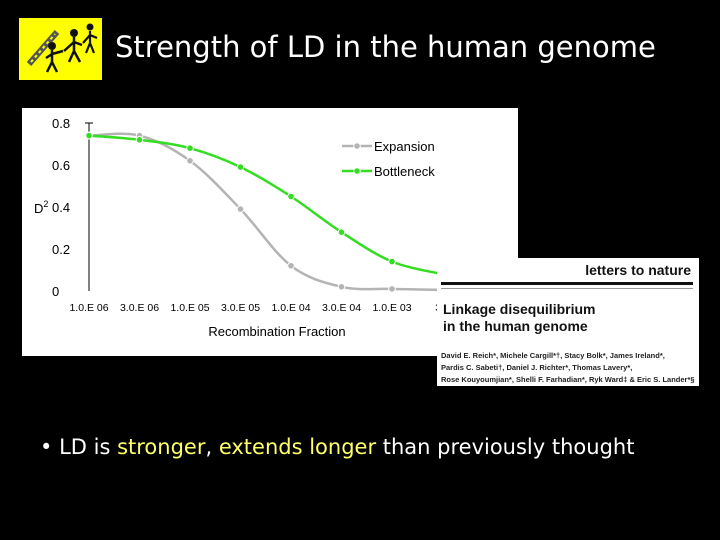 The image size is (720, 540). I want to click on x-axis-label: Recombination Fraction, so click(276, 331).